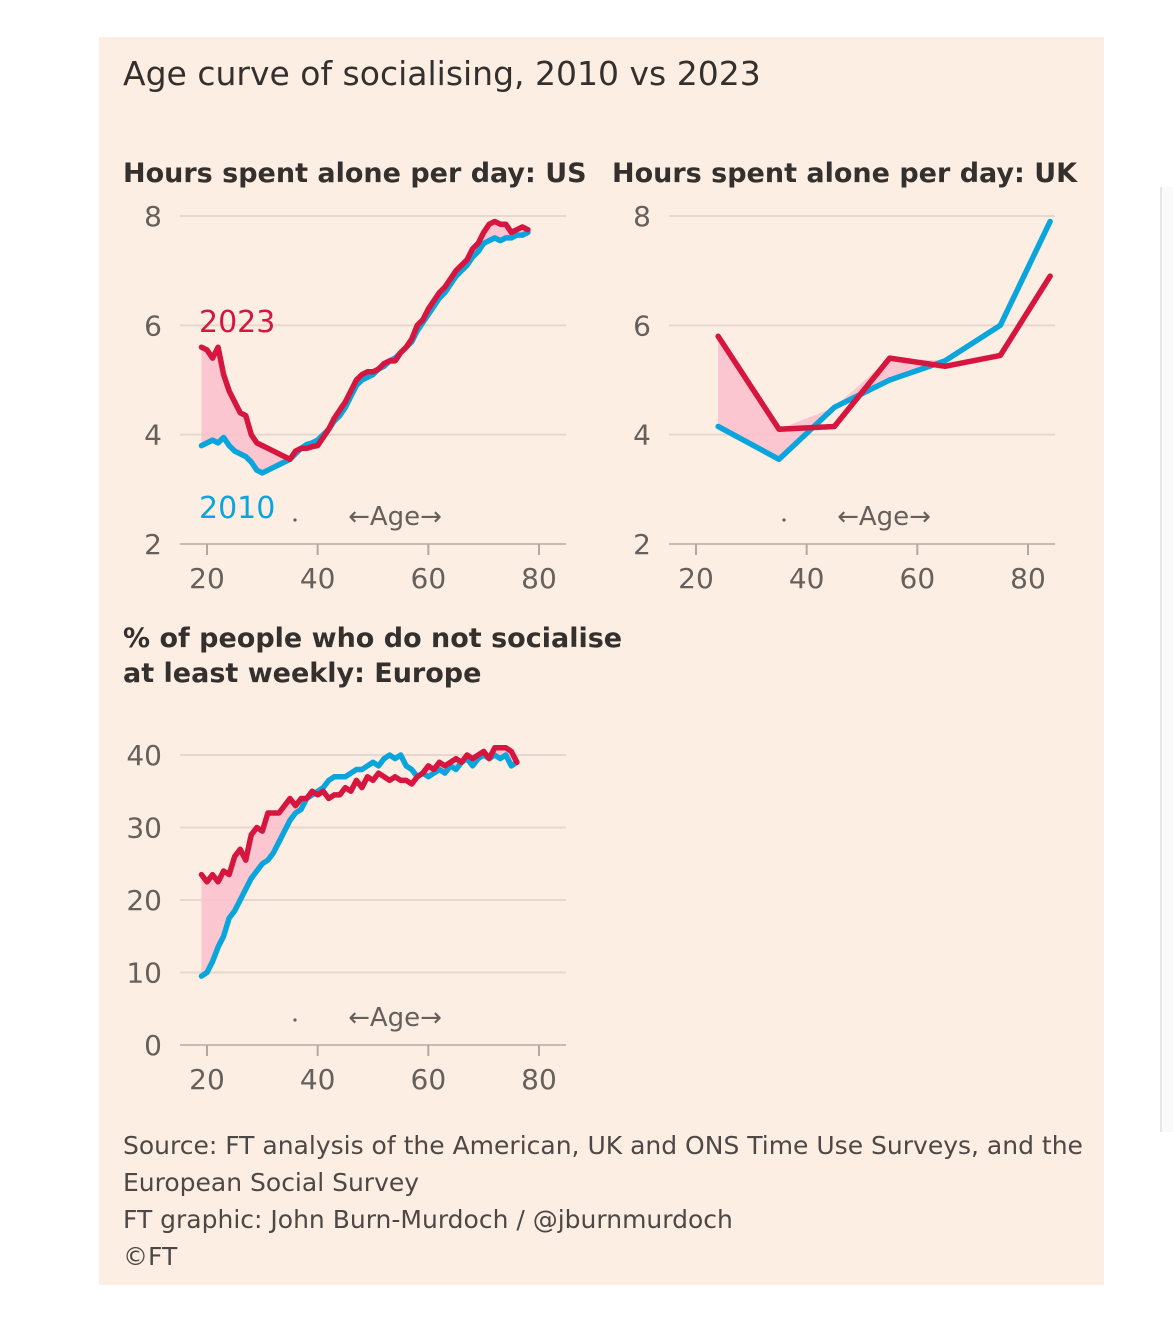 Image resolution: width=1173 pixels, height=1329 pixels. What do you see at coordinates (153, 1045) in the screenshot?
I see `y-tick-label: 0` at bounding box center [153, 1045].